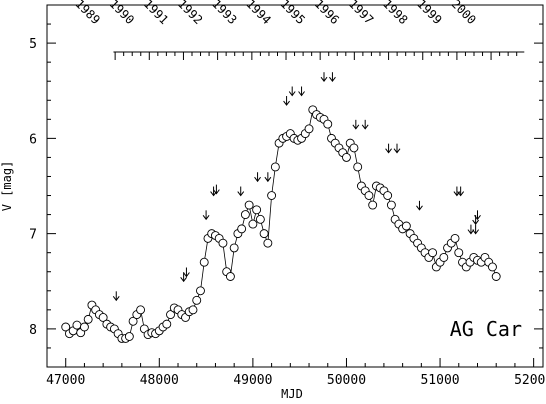 The width and height of the screenshot is (546, 404). Describe the element at coordinates (530, 380) in the screenshot. I see `x-tick-label: 52000` at that location.